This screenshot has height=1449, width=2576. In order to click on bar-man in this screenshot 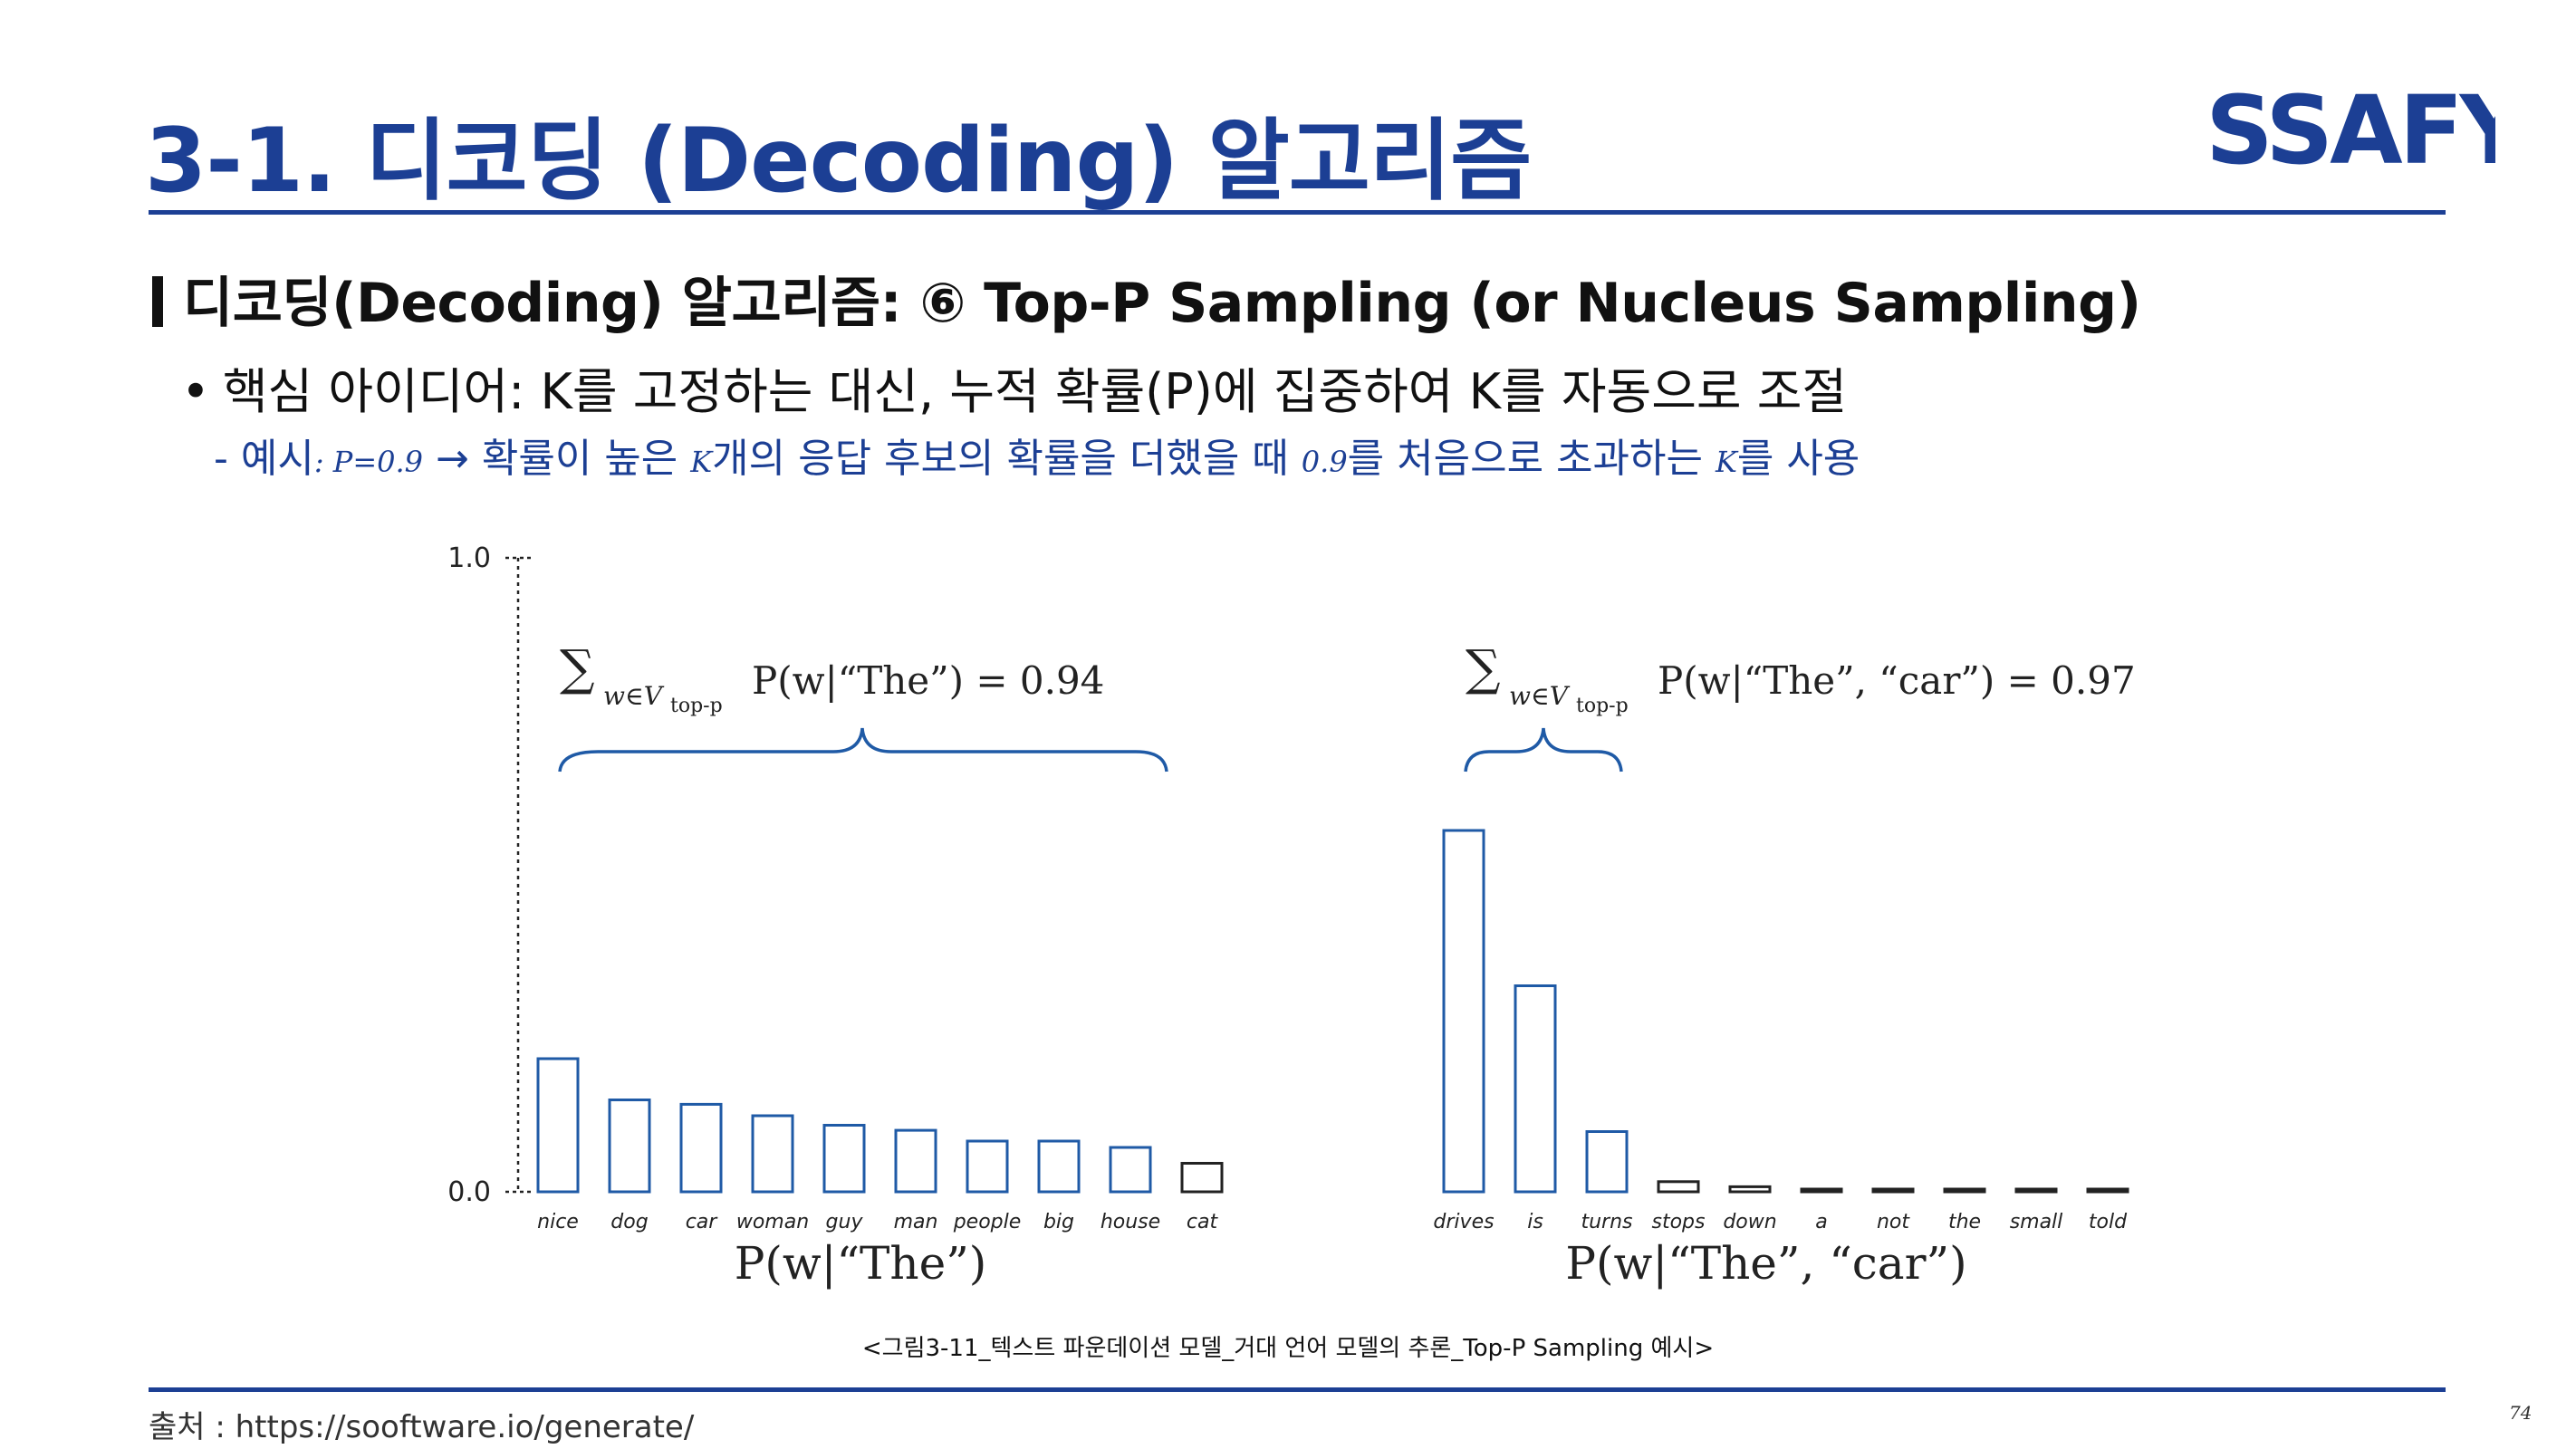, I will do `click(915, 1161)`.